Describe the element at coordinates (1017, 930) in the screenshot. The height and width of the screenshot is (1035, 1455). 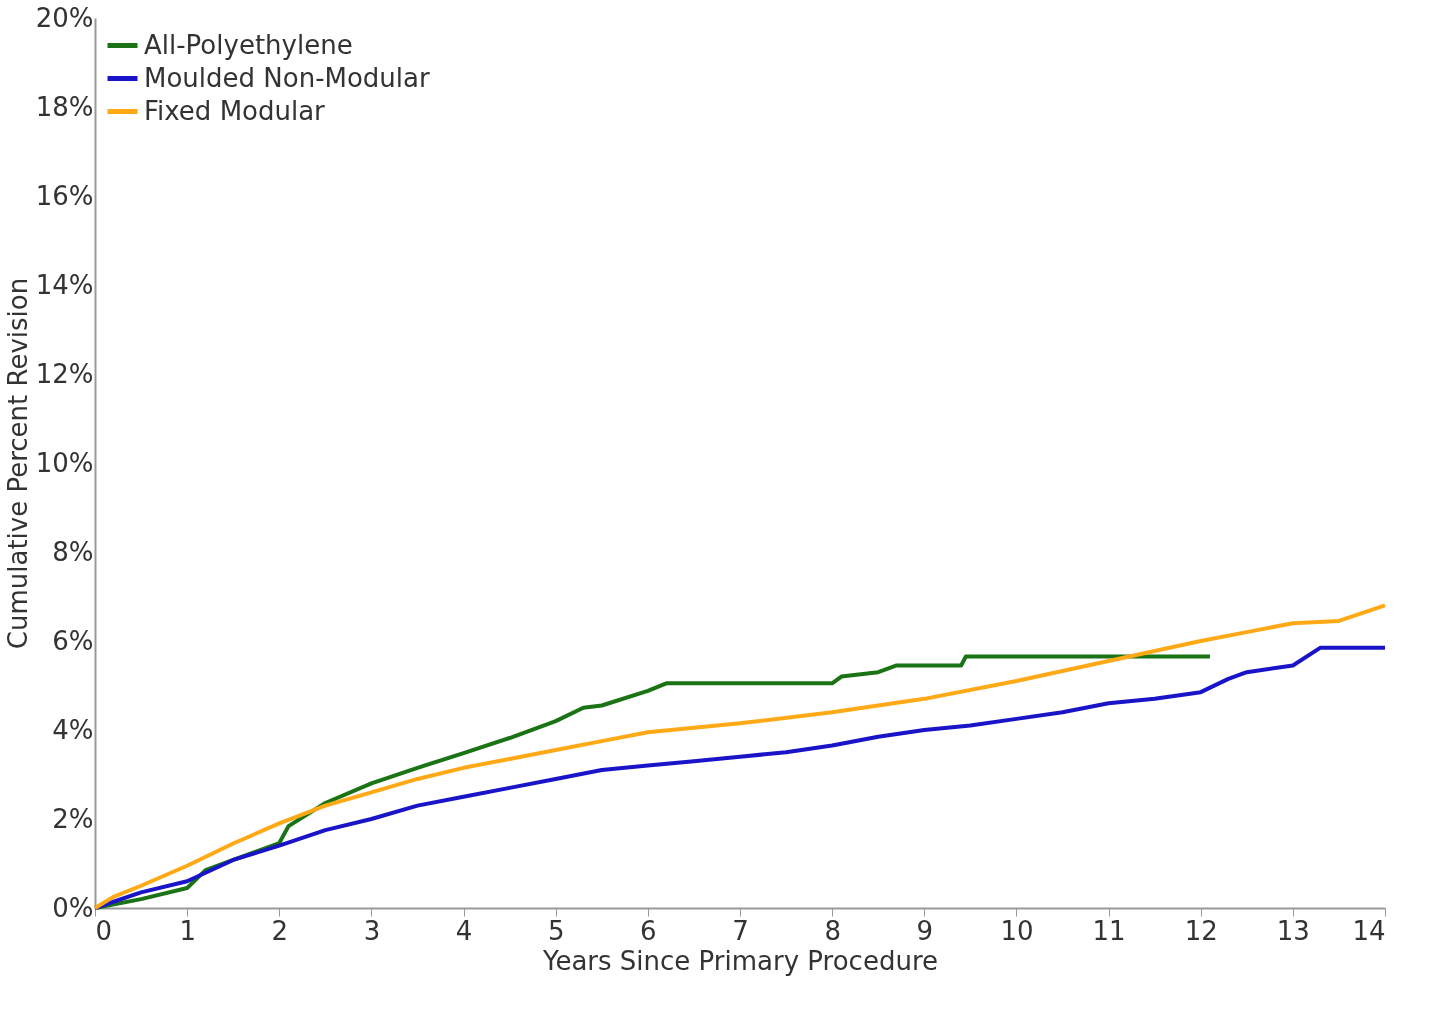
I see `x-tick-label: 10` at that location.